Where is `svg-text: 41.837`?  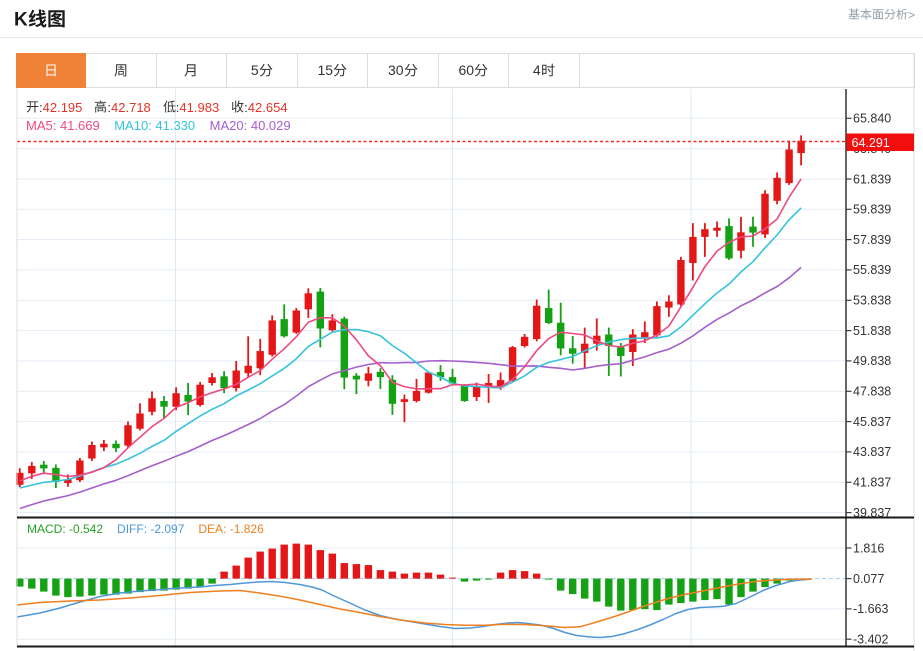 svg-text: 41.837 is located at coordinates (872, 483).